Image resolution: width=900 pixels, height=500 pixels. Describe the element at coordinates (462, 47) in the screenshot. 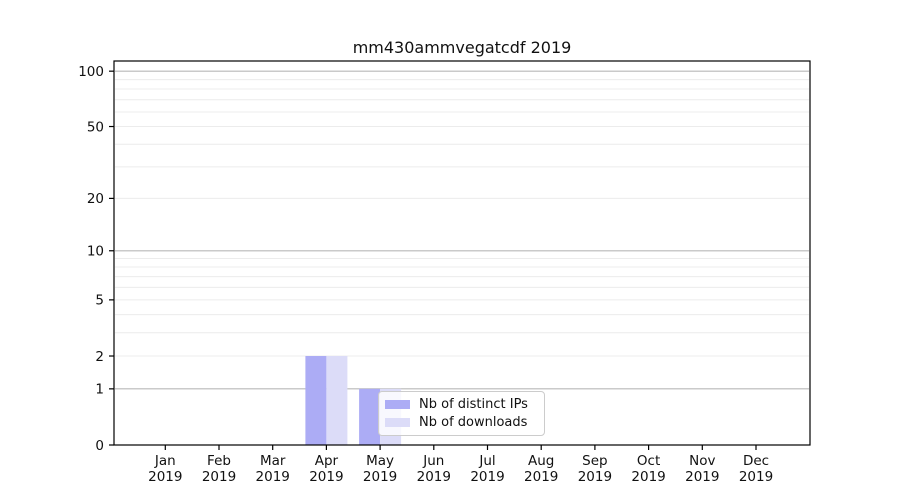

I see `chart-title: mm430ammvegatcdf 2019` at that location.